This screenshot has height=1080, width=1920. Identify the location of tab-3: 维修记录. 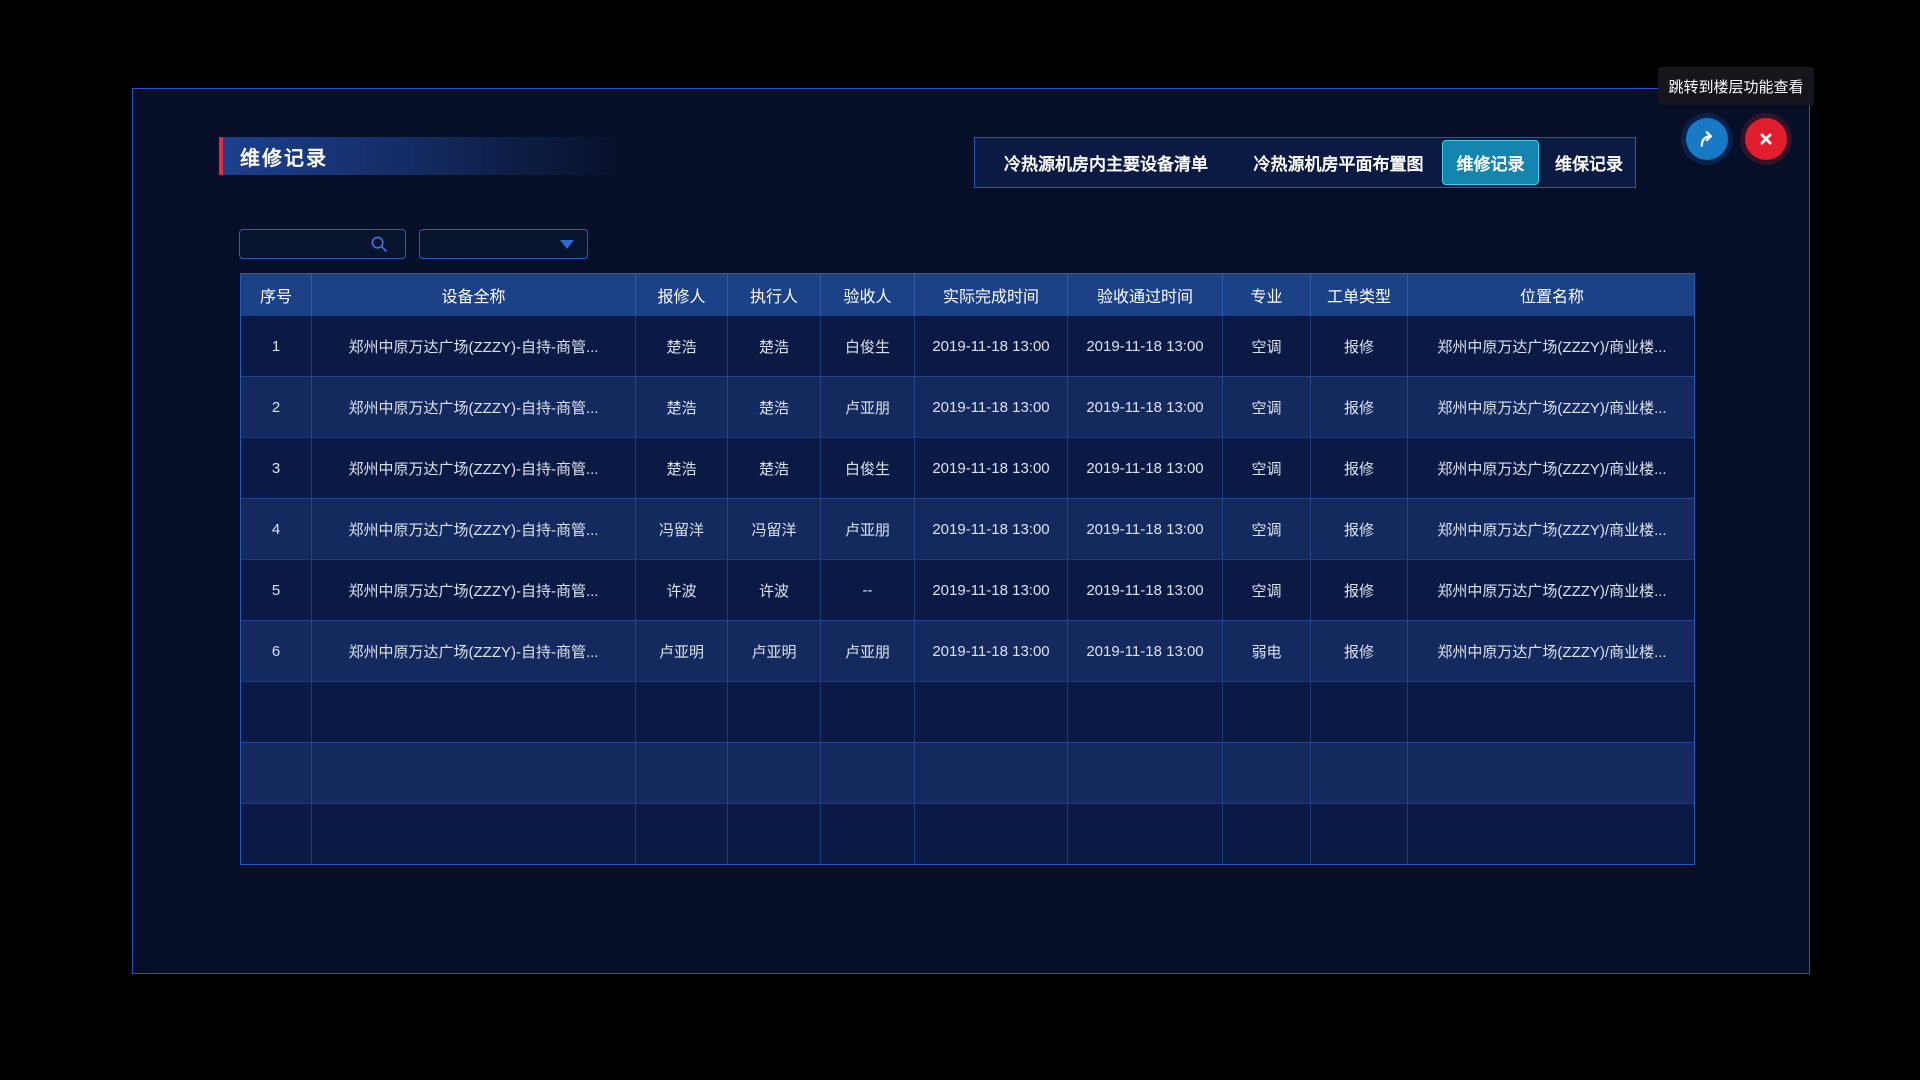
(1490, 162).